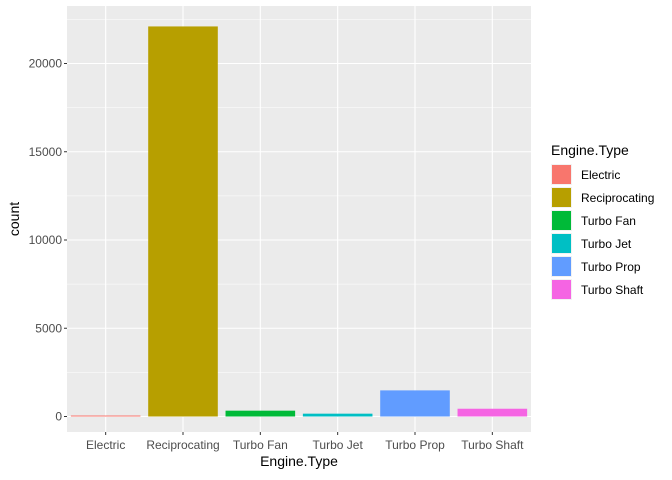 Image resolution: width=672 pixels, height=480 pixels. I want to click on y-tick-label: 10000, so click(46, 240).